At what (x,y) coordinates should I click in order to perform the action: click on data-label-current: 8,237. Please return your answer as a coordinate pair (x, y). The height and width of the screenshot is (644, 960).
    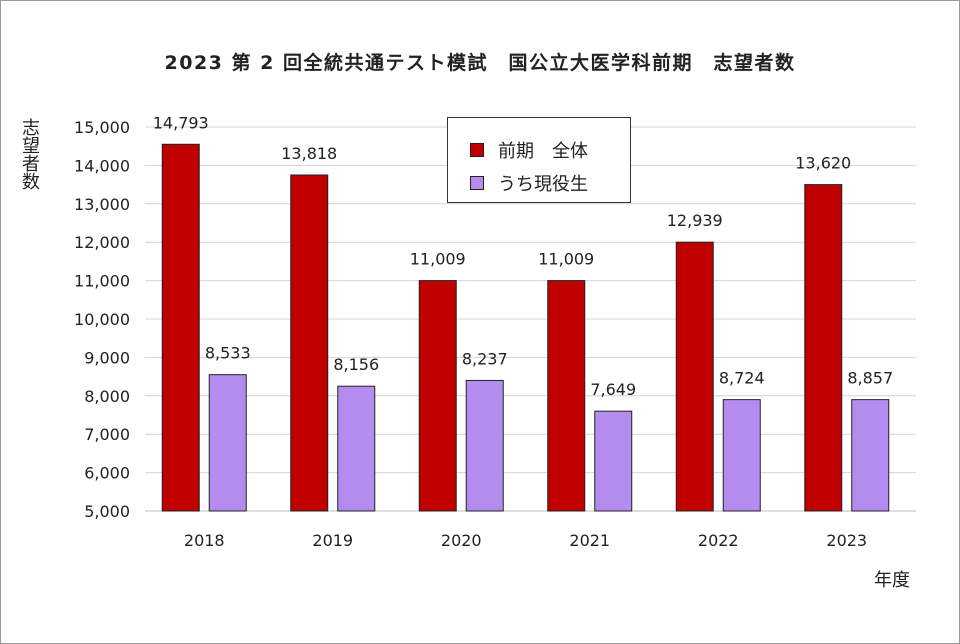
    Looking at the image, I should click on (485, 358).